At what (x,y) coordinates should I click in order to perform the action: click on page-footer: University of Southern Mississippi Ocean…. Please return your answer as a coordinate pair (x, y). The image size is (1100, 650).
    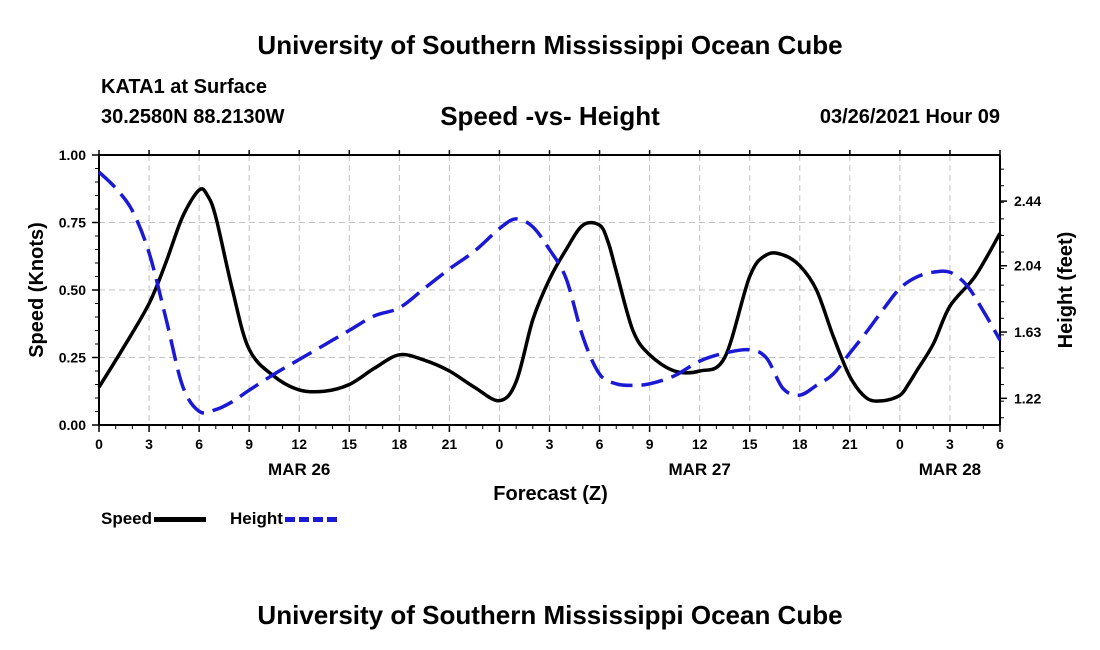
    Looking at the image, I should click on (550, 615).